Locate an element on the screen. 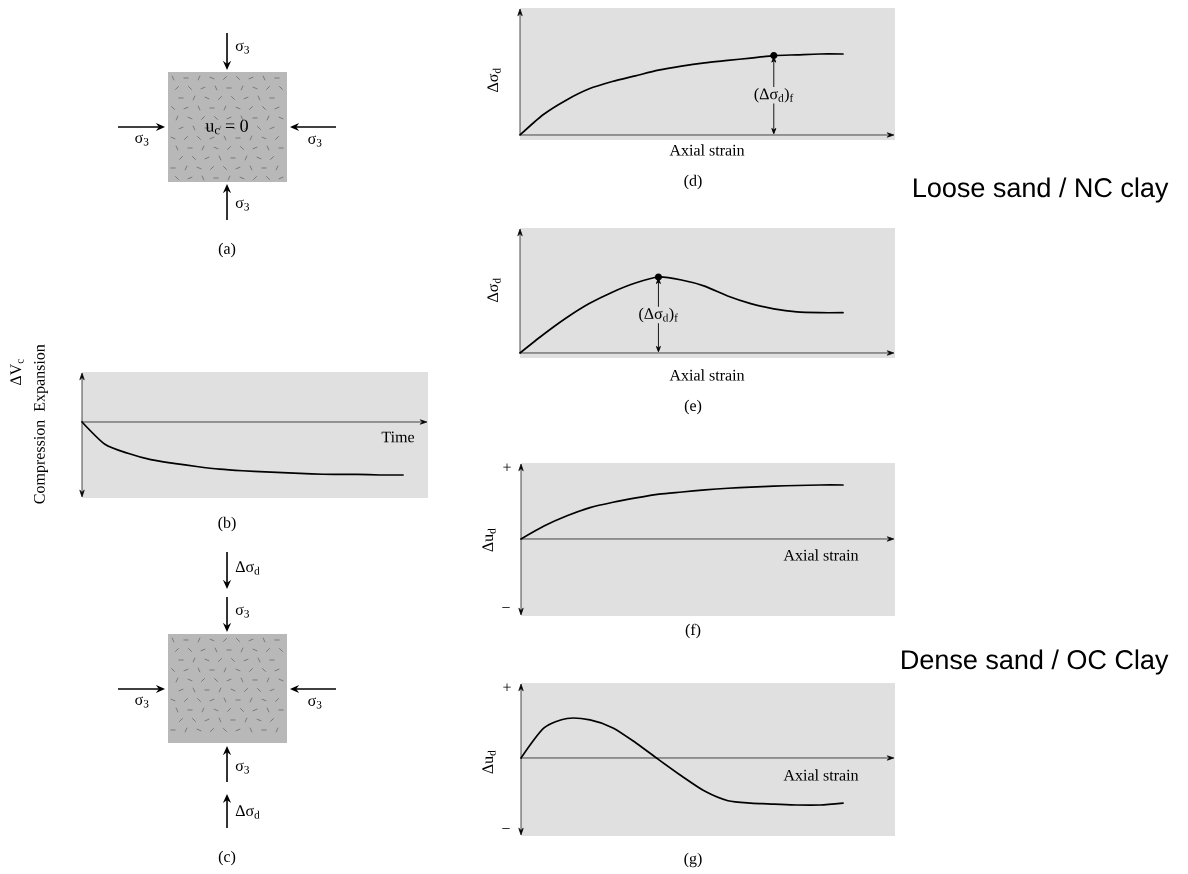 This screenshot has width=1188, height=874. text: u$_{c}$ = 0 is located at coordinates (226, 127).